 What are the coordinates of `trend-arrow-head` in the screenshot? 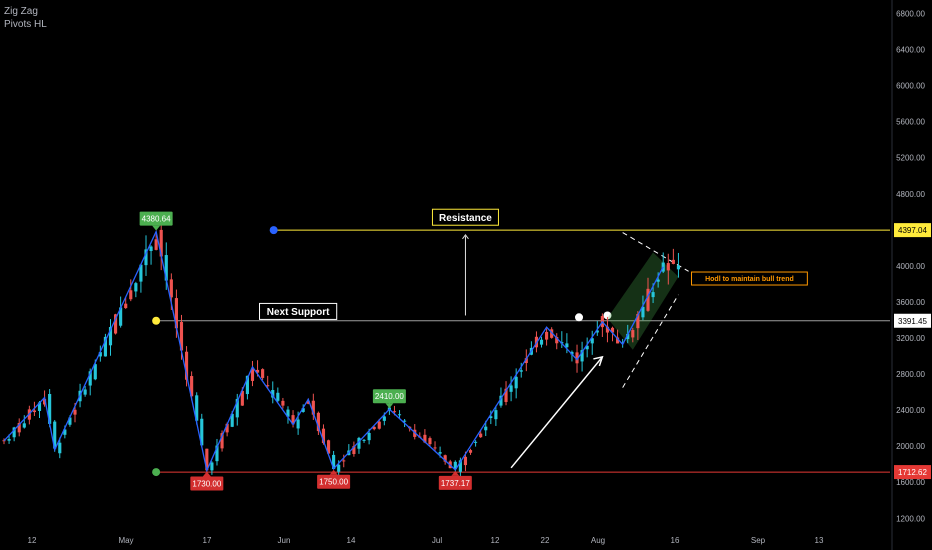 It's located at (598, 361).